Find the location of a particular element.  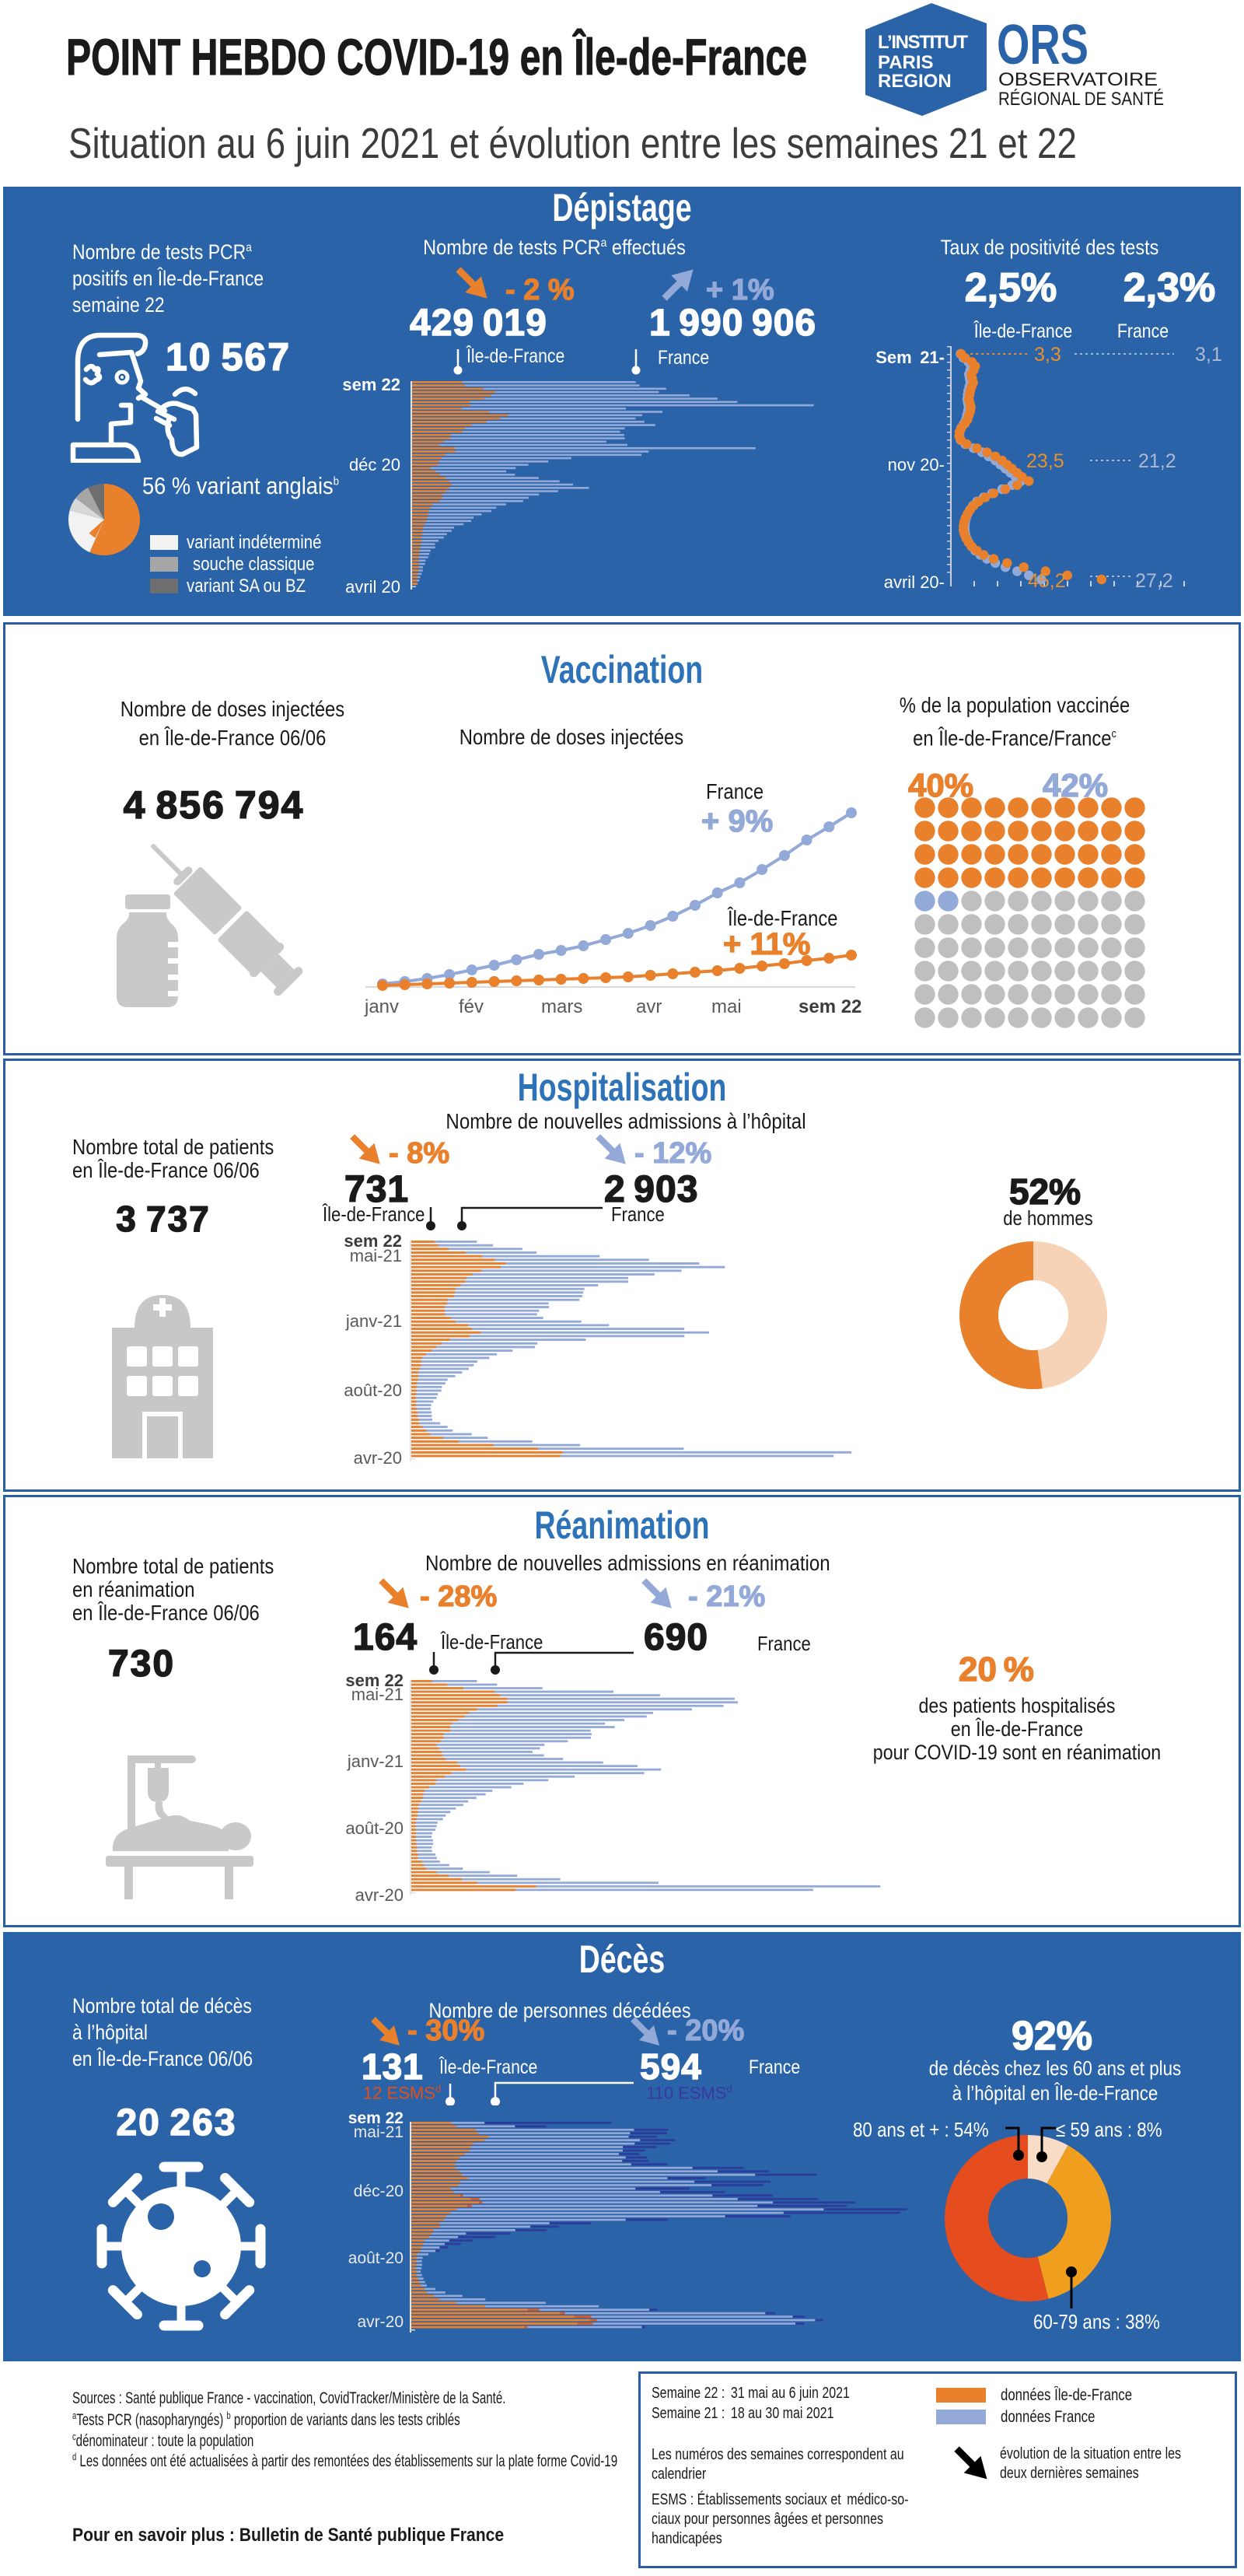

svg-text: OBSERVATOIRE is located at coordinates (1078, 80).